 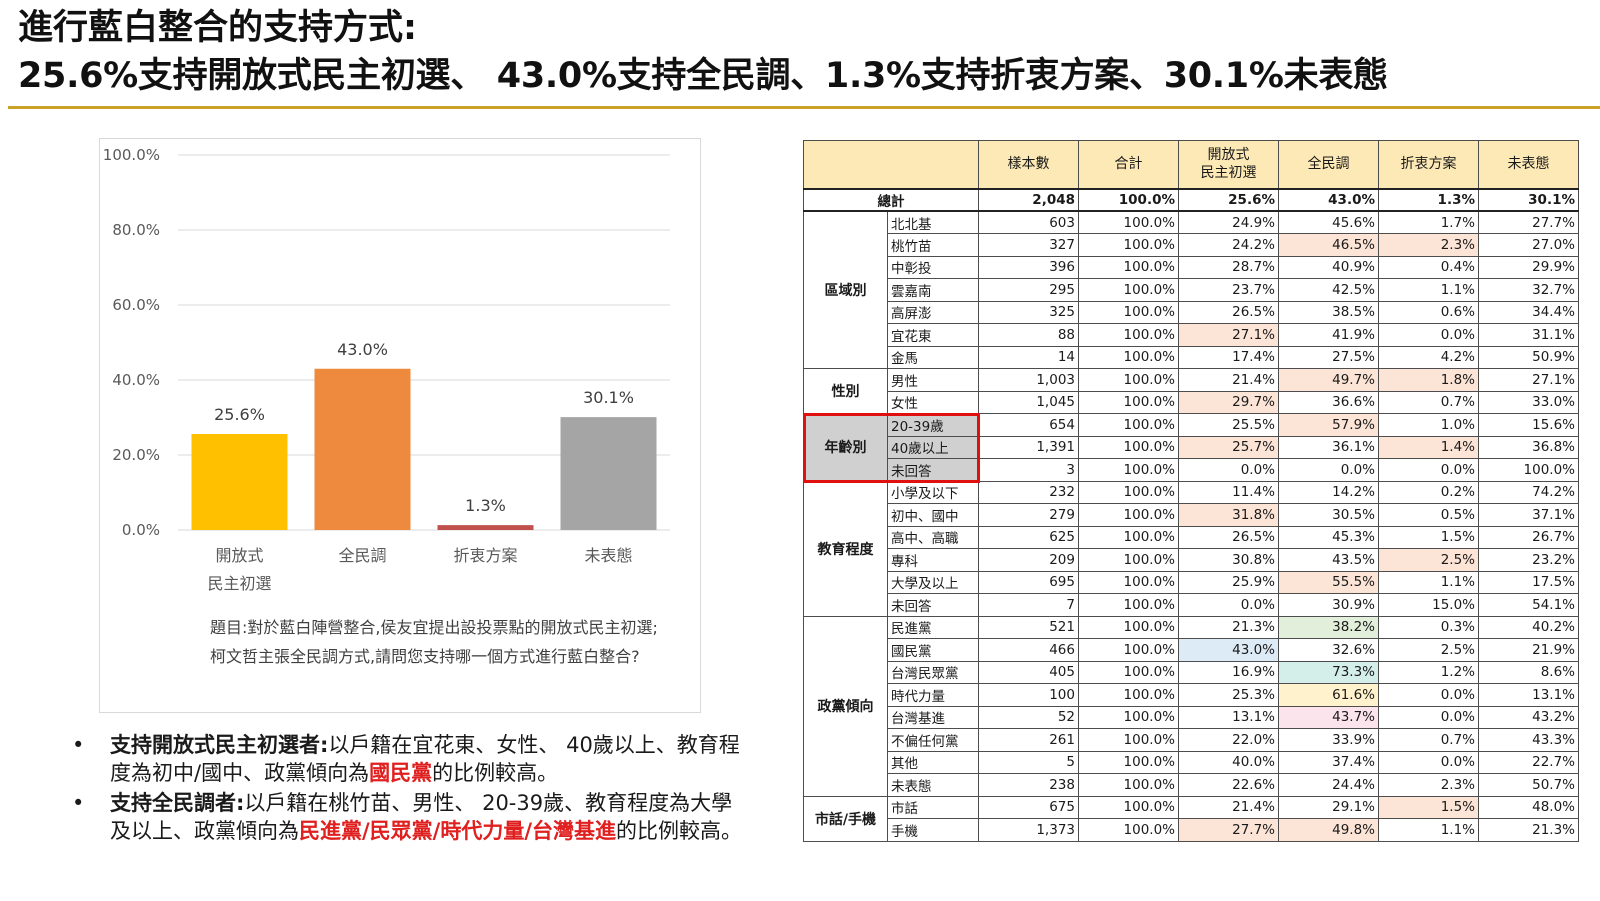 I want to click on table-cell: 43.0%, so click(x=1228, y=650).